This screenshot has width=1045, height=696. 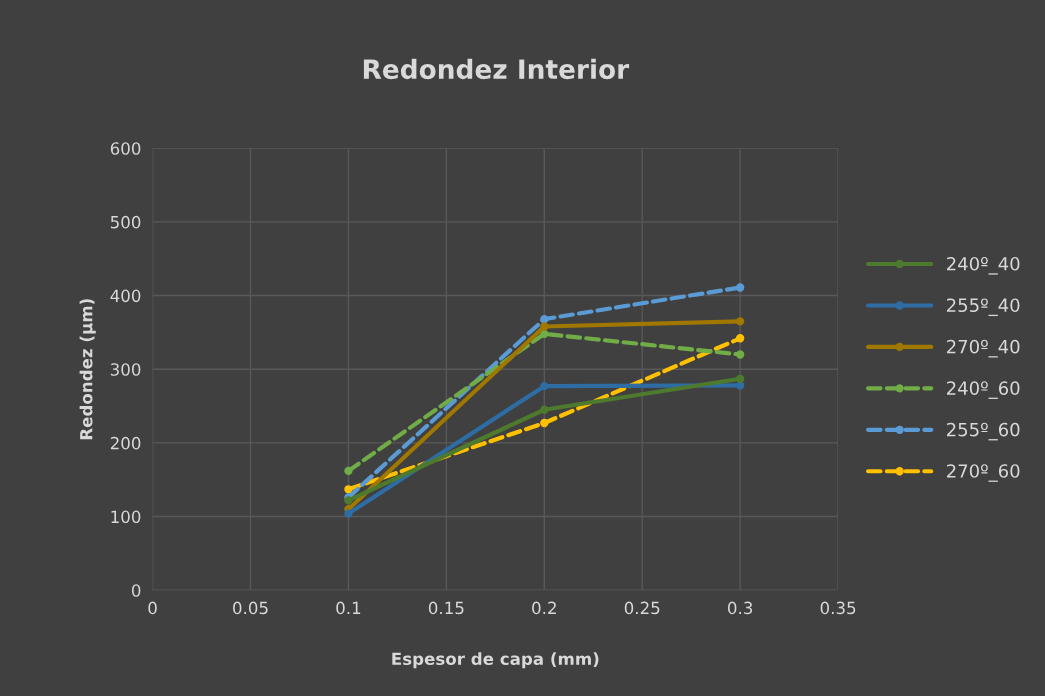 What do you see at coordinates (87, 369) in the screenshot?
I see `y-axis-title: Redondez (µm)` at bounding box center [87, 369].